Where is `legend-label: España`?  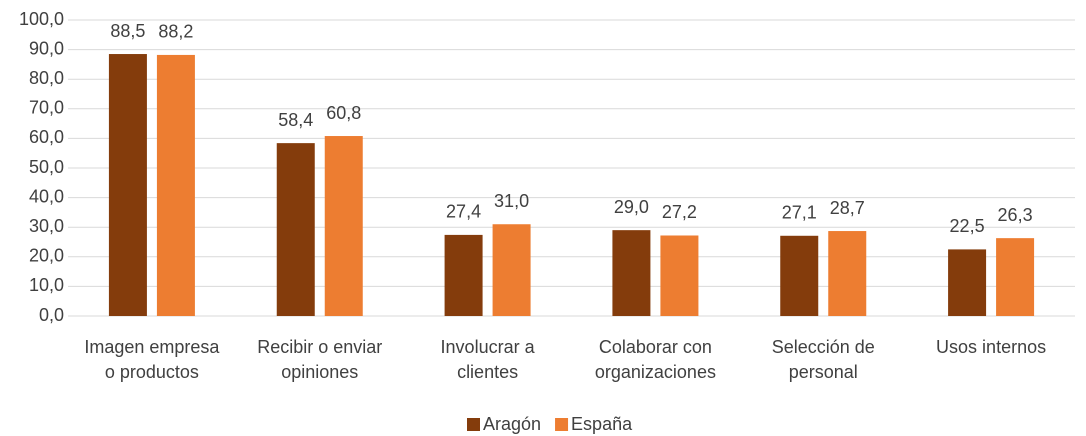 legend-label: España is located at coordinates (602, 424).